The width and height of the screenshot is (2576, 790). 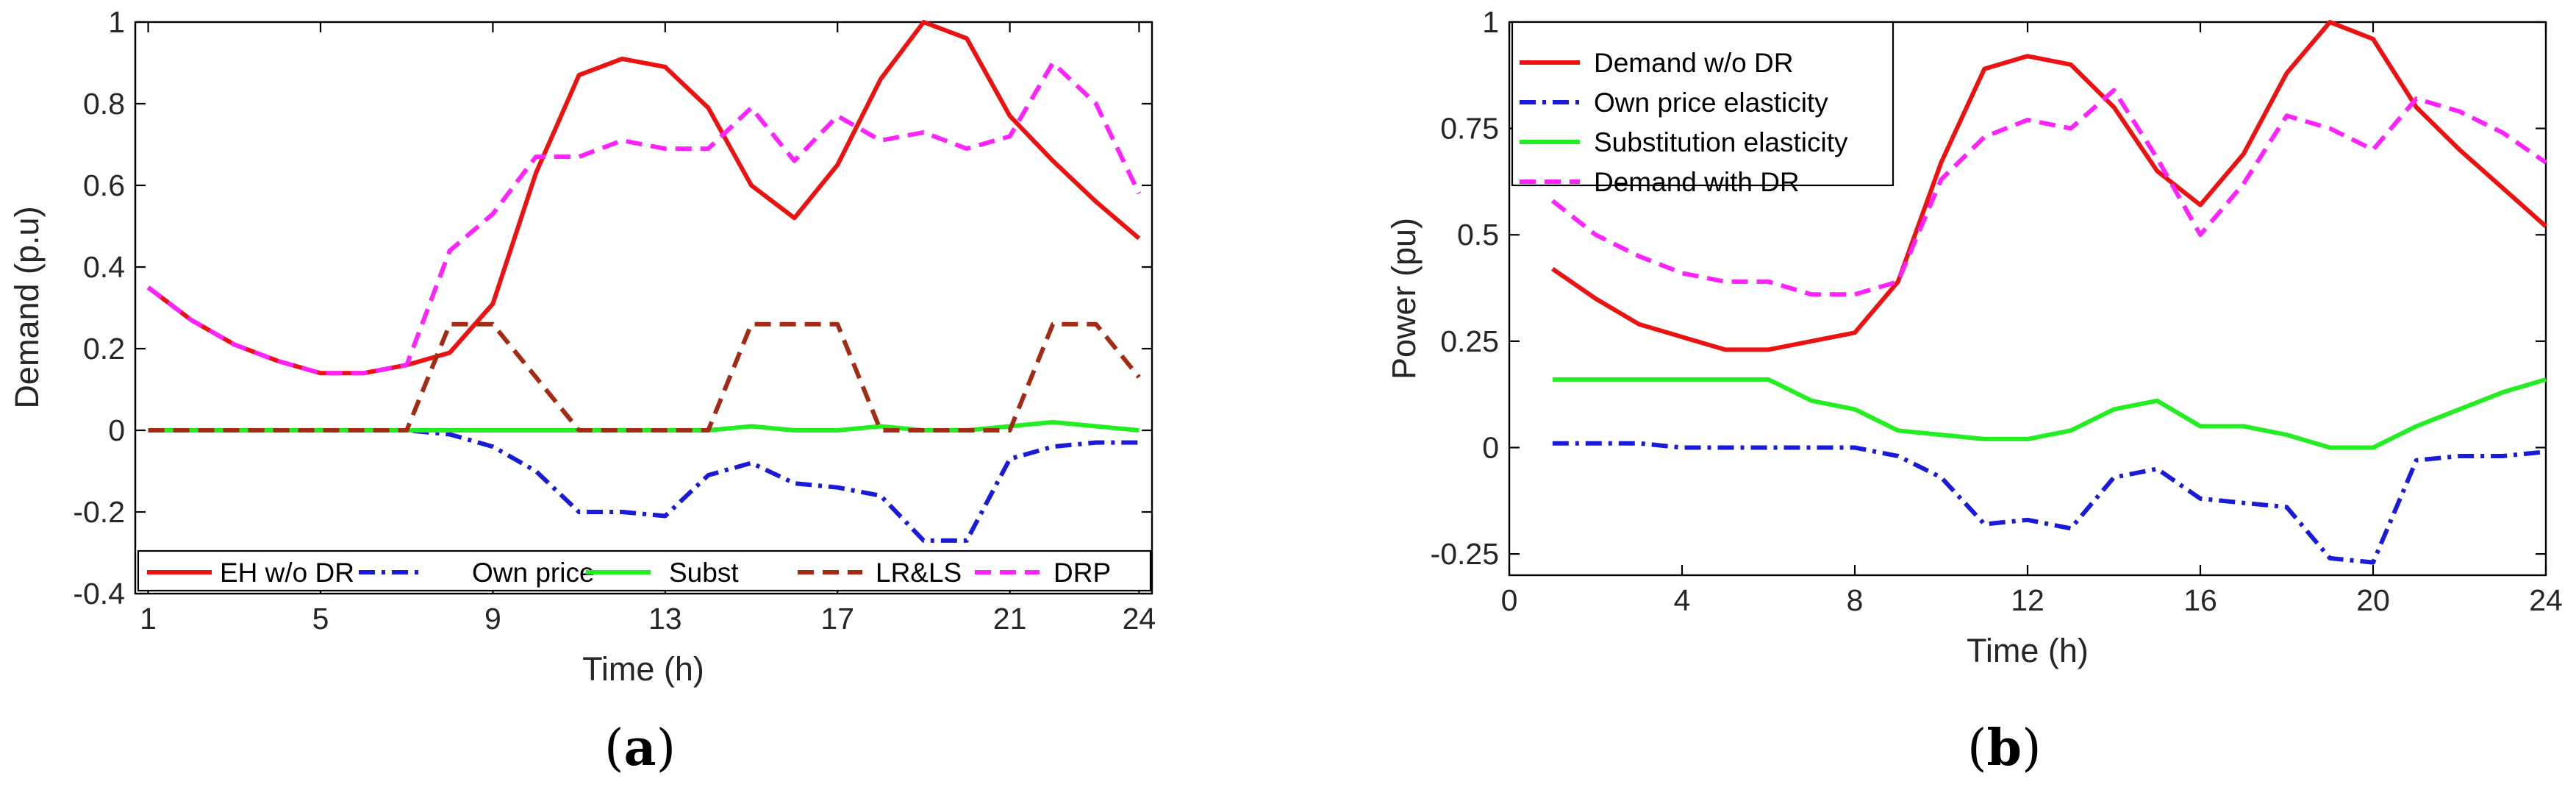 I want to click on y-tick-label-b-4: 0.75, so click(x=1469, y=129).